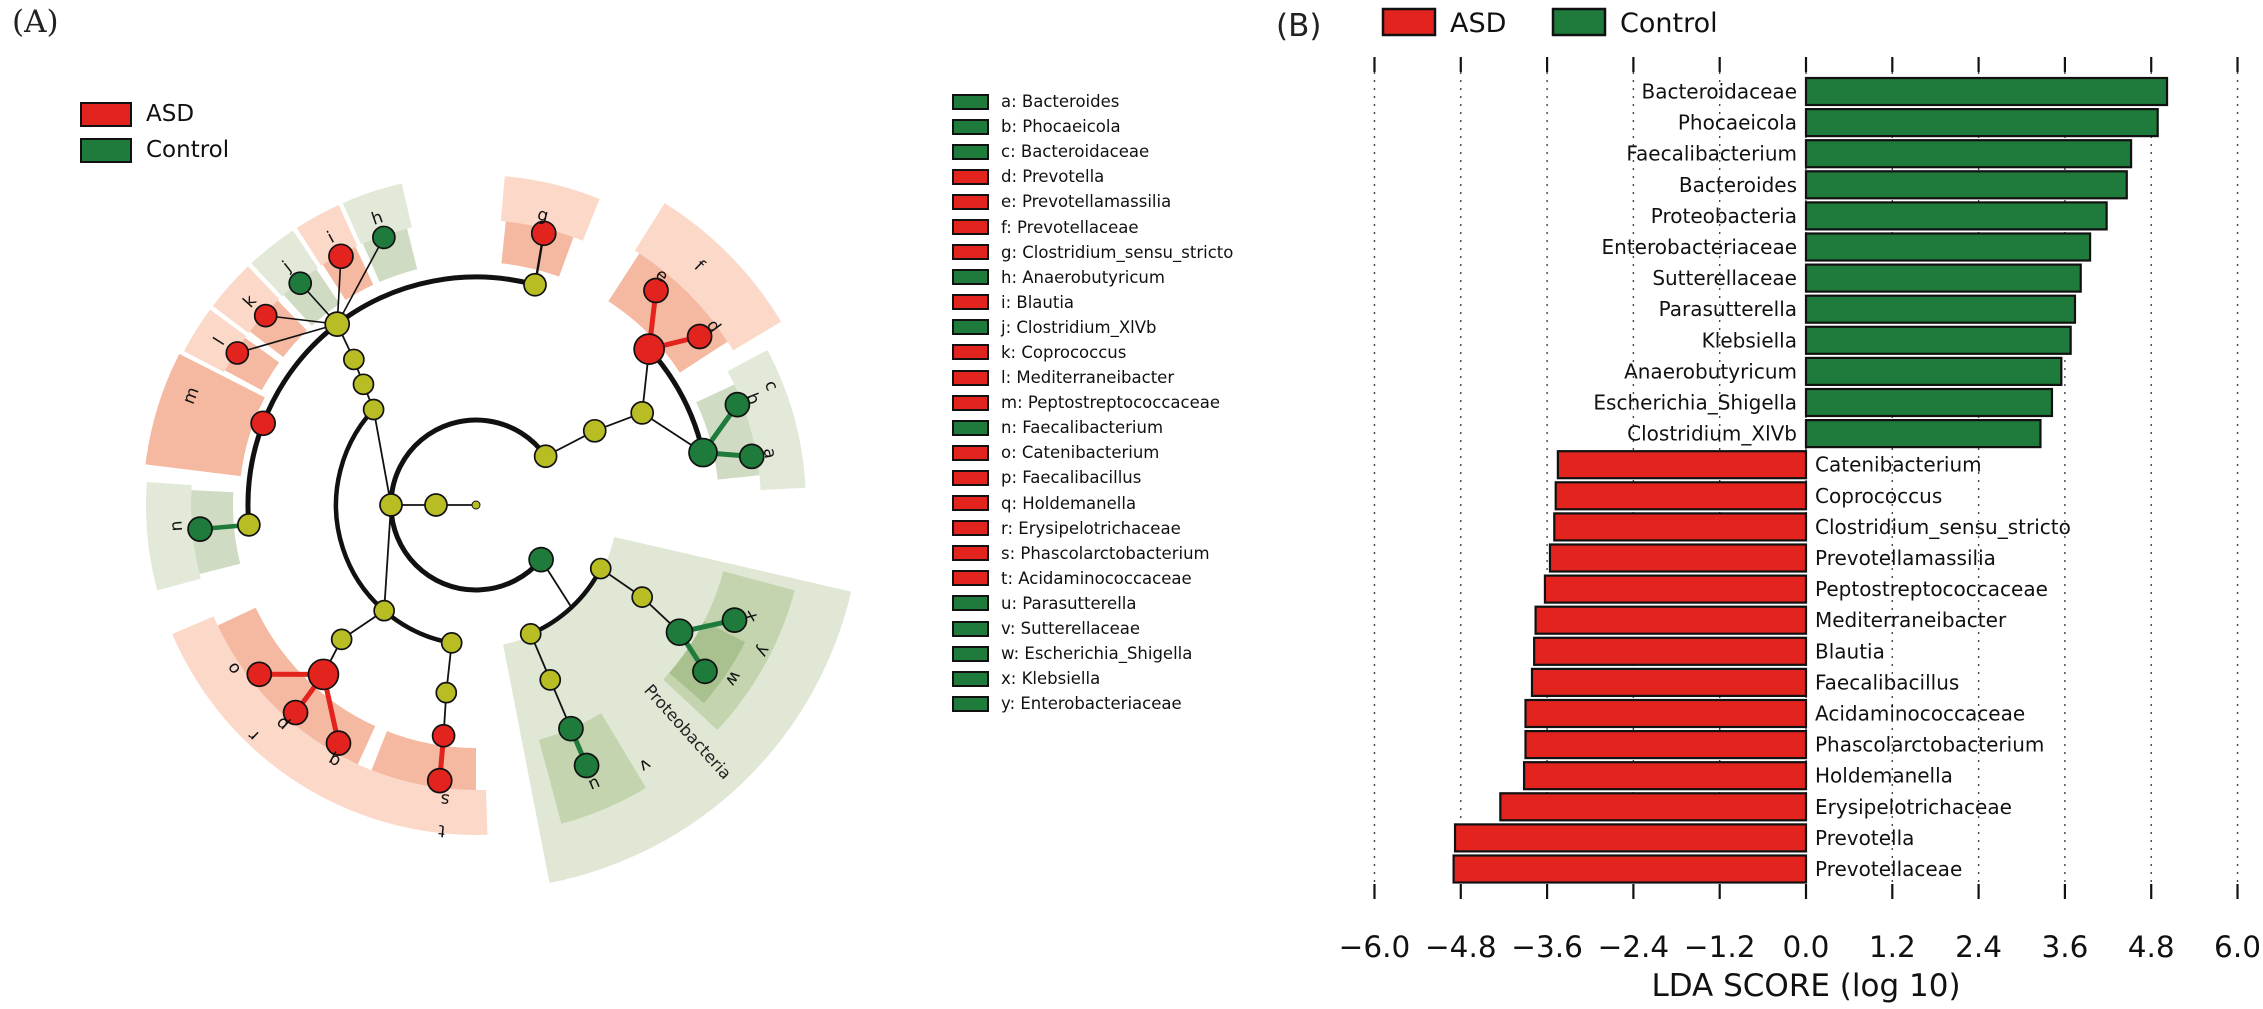 The height and width of the screenshot is (1009, 2263). Describe the element at coordinates (1669, 682) in the screenshot. I see `bar-Faecalibacillus` at that location.